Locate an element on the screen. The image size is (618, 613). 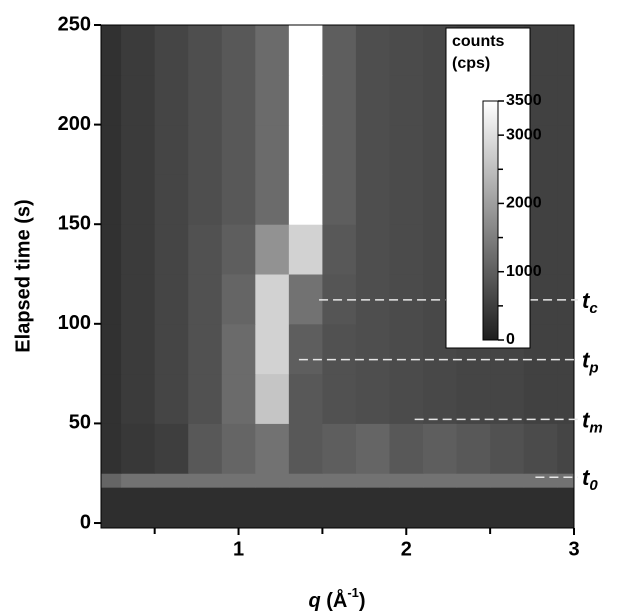
x-tick-label: 2 is located at coordinates (406, 549).